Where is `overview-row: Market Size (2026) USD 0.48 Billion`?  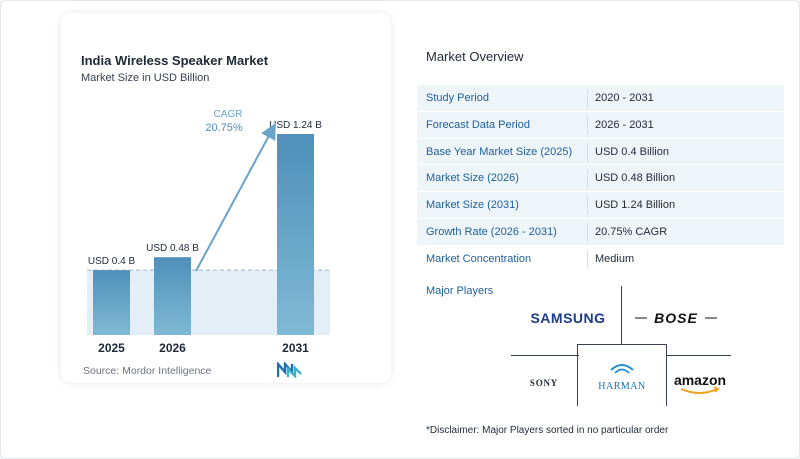
overview-row: Market Size (2026) USD 0.48 Billion is located at coordinates (600, 179).